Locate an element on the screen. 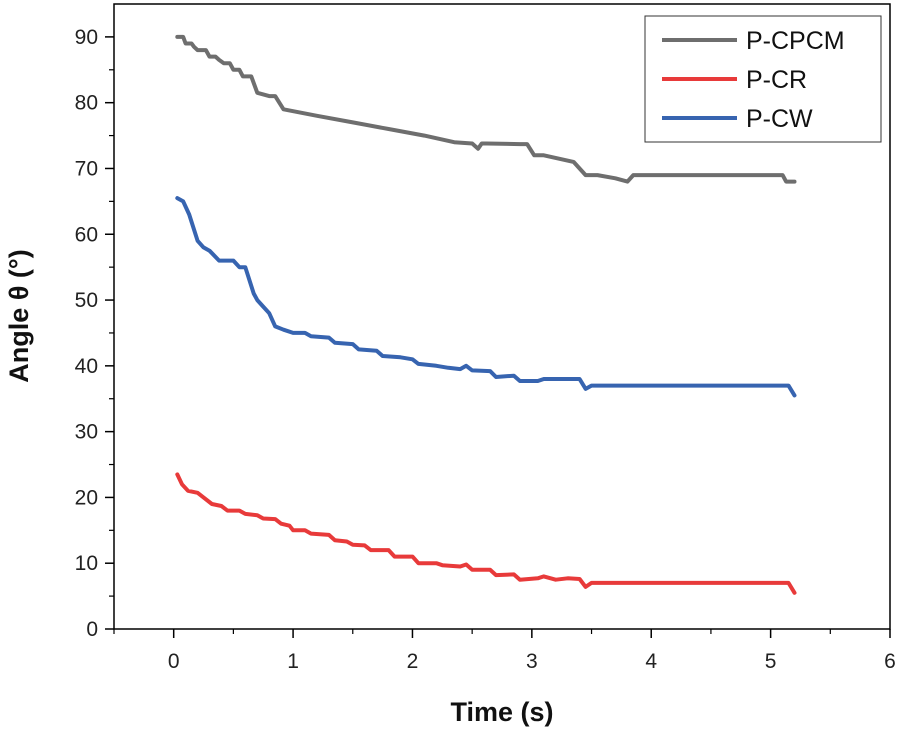 The height and width of the screenshot is (730, 900). y-tick-label: 0 is located at coordinates (92, 629).